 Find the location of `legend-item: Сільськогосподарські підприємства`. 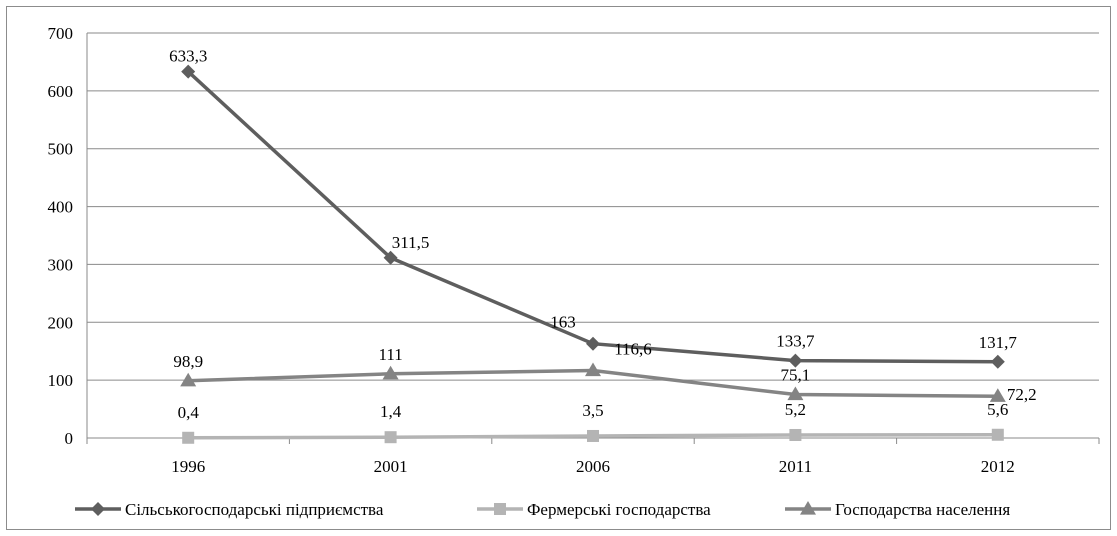

legend-item: Сільськогосподарські підприємства is located at coordinates (229, 509).